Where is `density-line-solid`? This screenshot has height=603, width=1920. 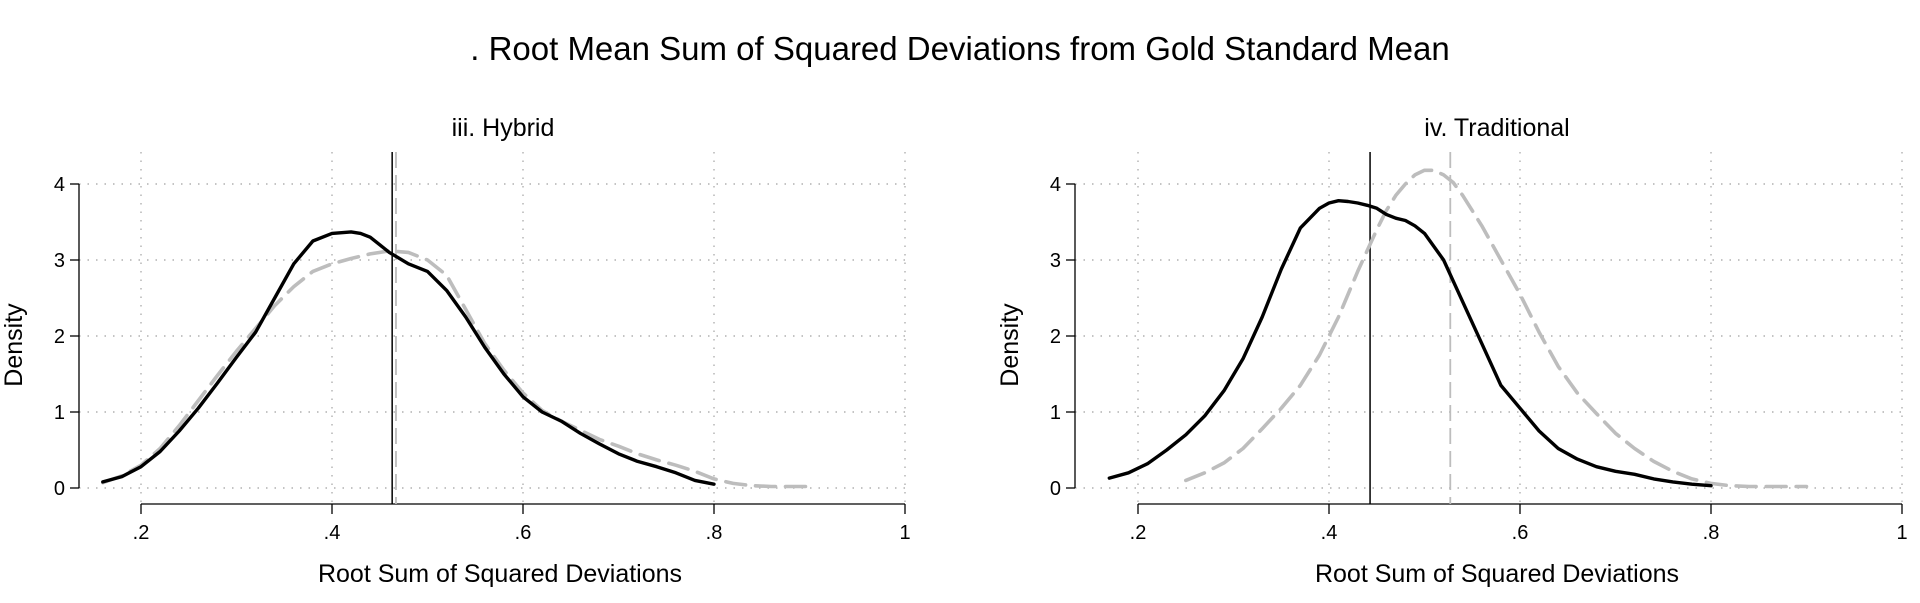 density-line-solid is located at coordinates (408, 358).